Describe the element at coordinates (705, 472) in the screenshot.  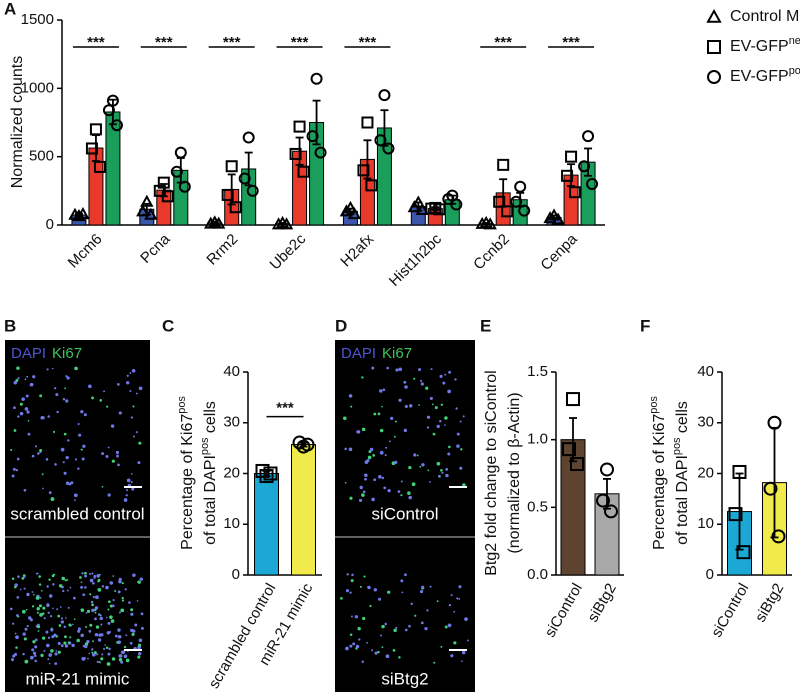
I see `y-tick-label: 20` at that location.